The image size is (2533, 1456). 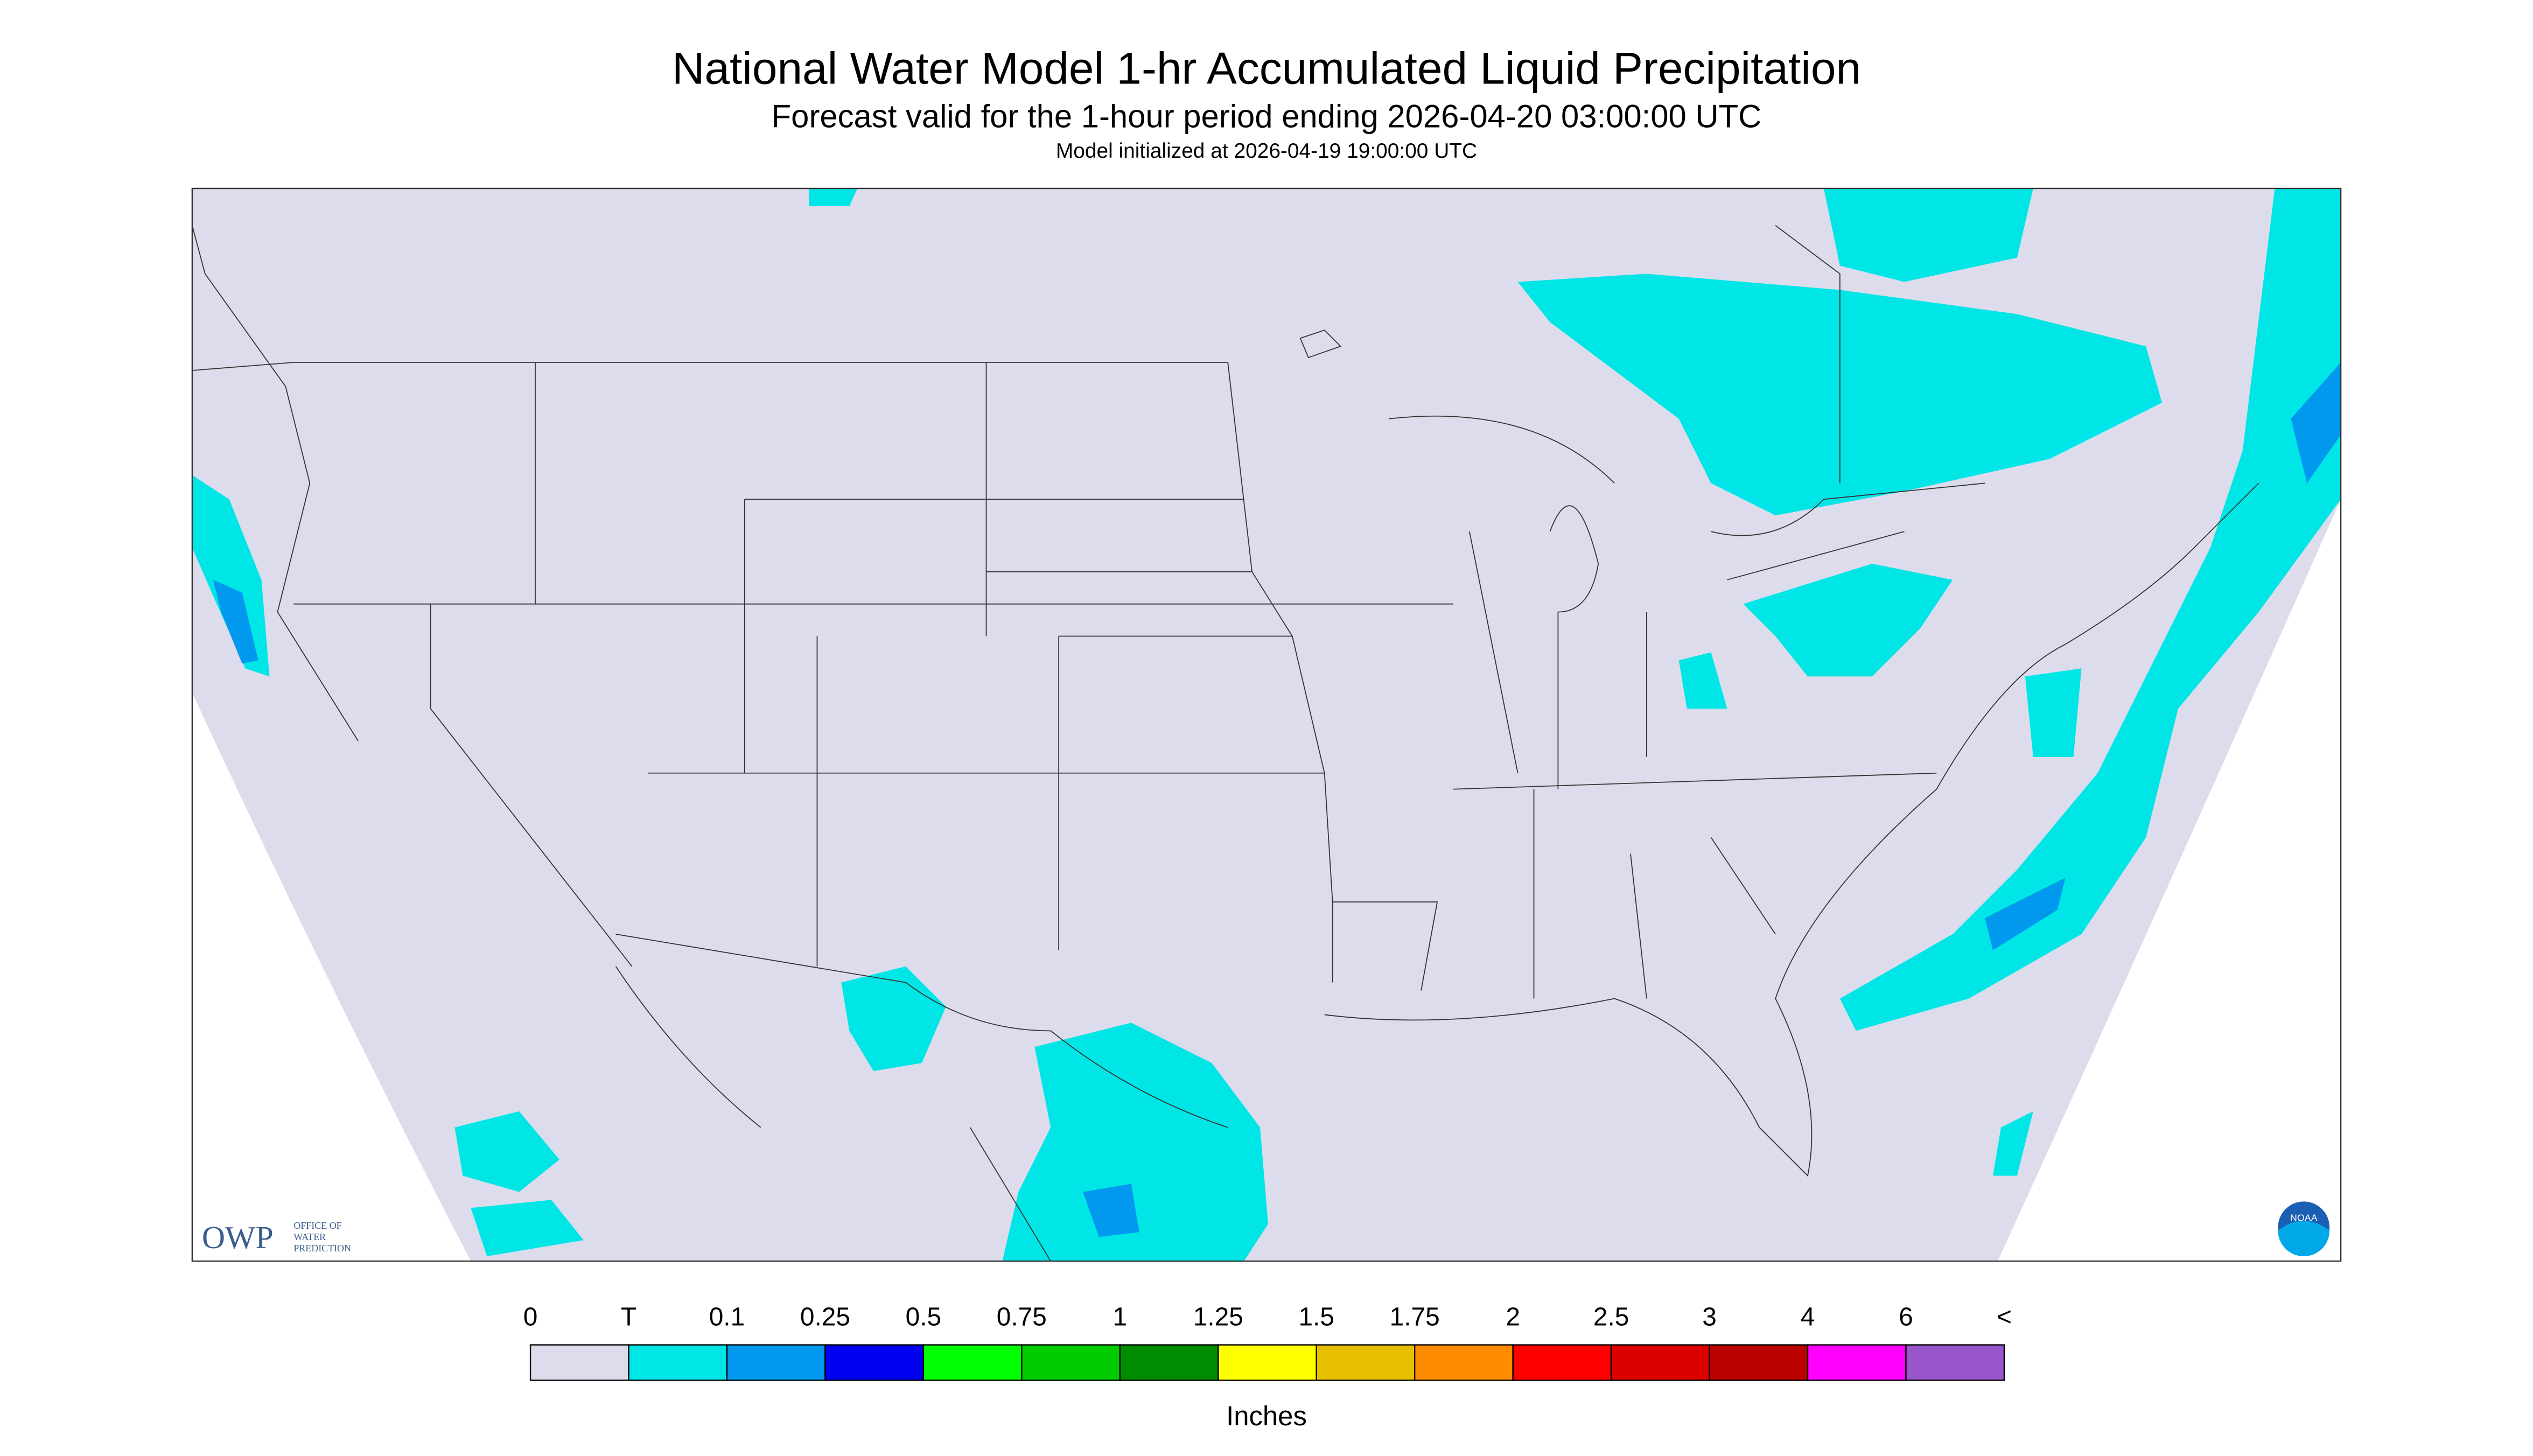 What do you see at coordinates (1906, 1317) in the screenshot?
I see `colorbar-label: 6` at bounding box center [1906, 1317].